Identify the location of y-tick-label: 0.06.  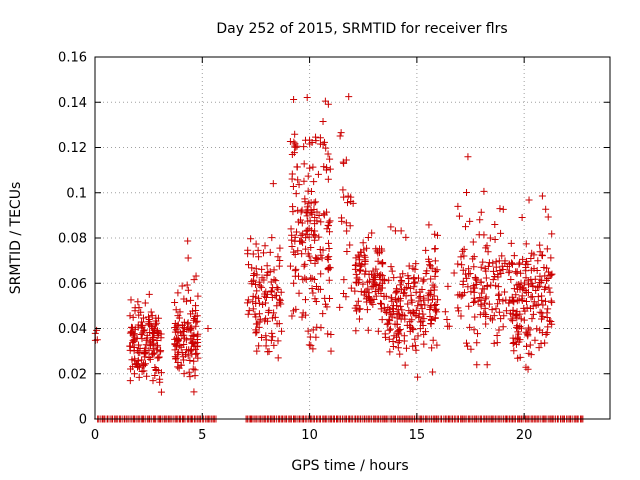
(72, 284).